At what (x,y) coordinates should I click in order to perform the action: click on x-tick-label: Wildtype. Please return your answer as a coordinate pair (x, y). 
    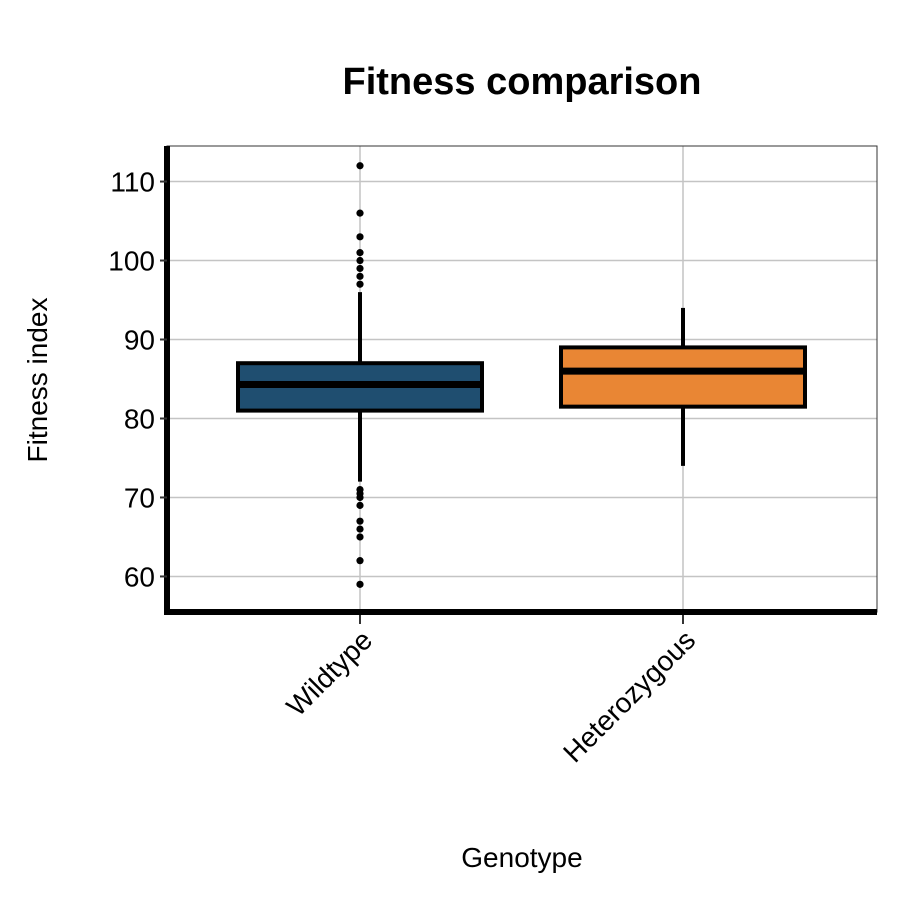
    Looking at the image, I should click on (329, 673).